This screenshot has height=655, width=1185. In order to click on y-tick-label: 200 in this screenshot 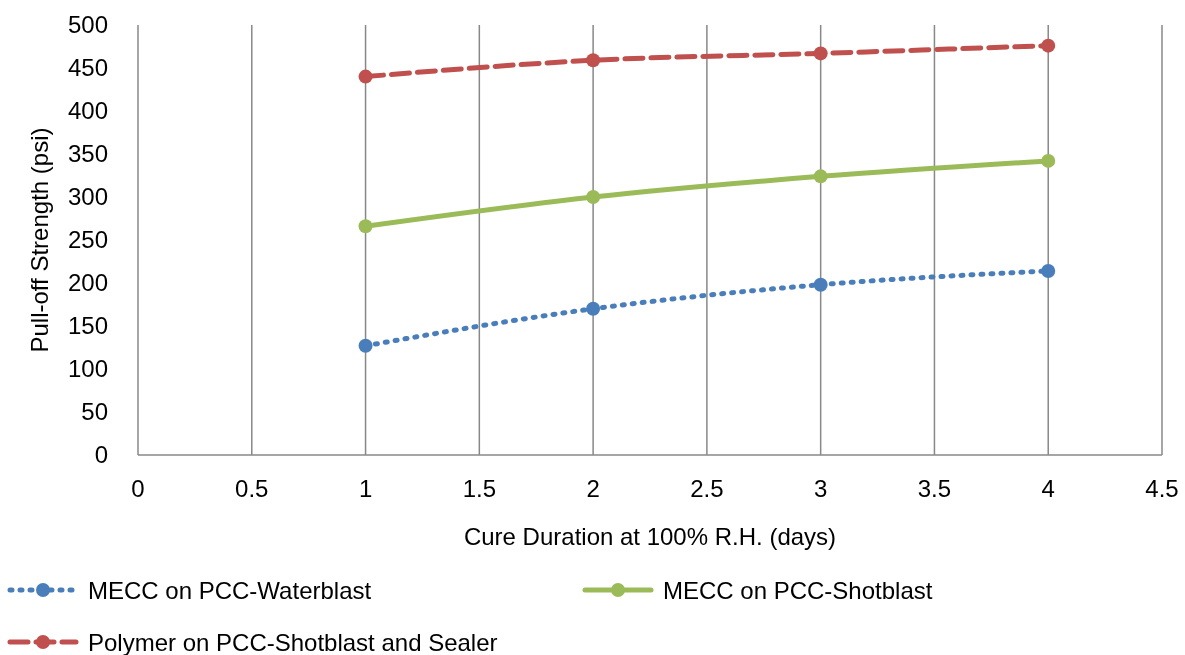, I will do `click(87, 282)`.